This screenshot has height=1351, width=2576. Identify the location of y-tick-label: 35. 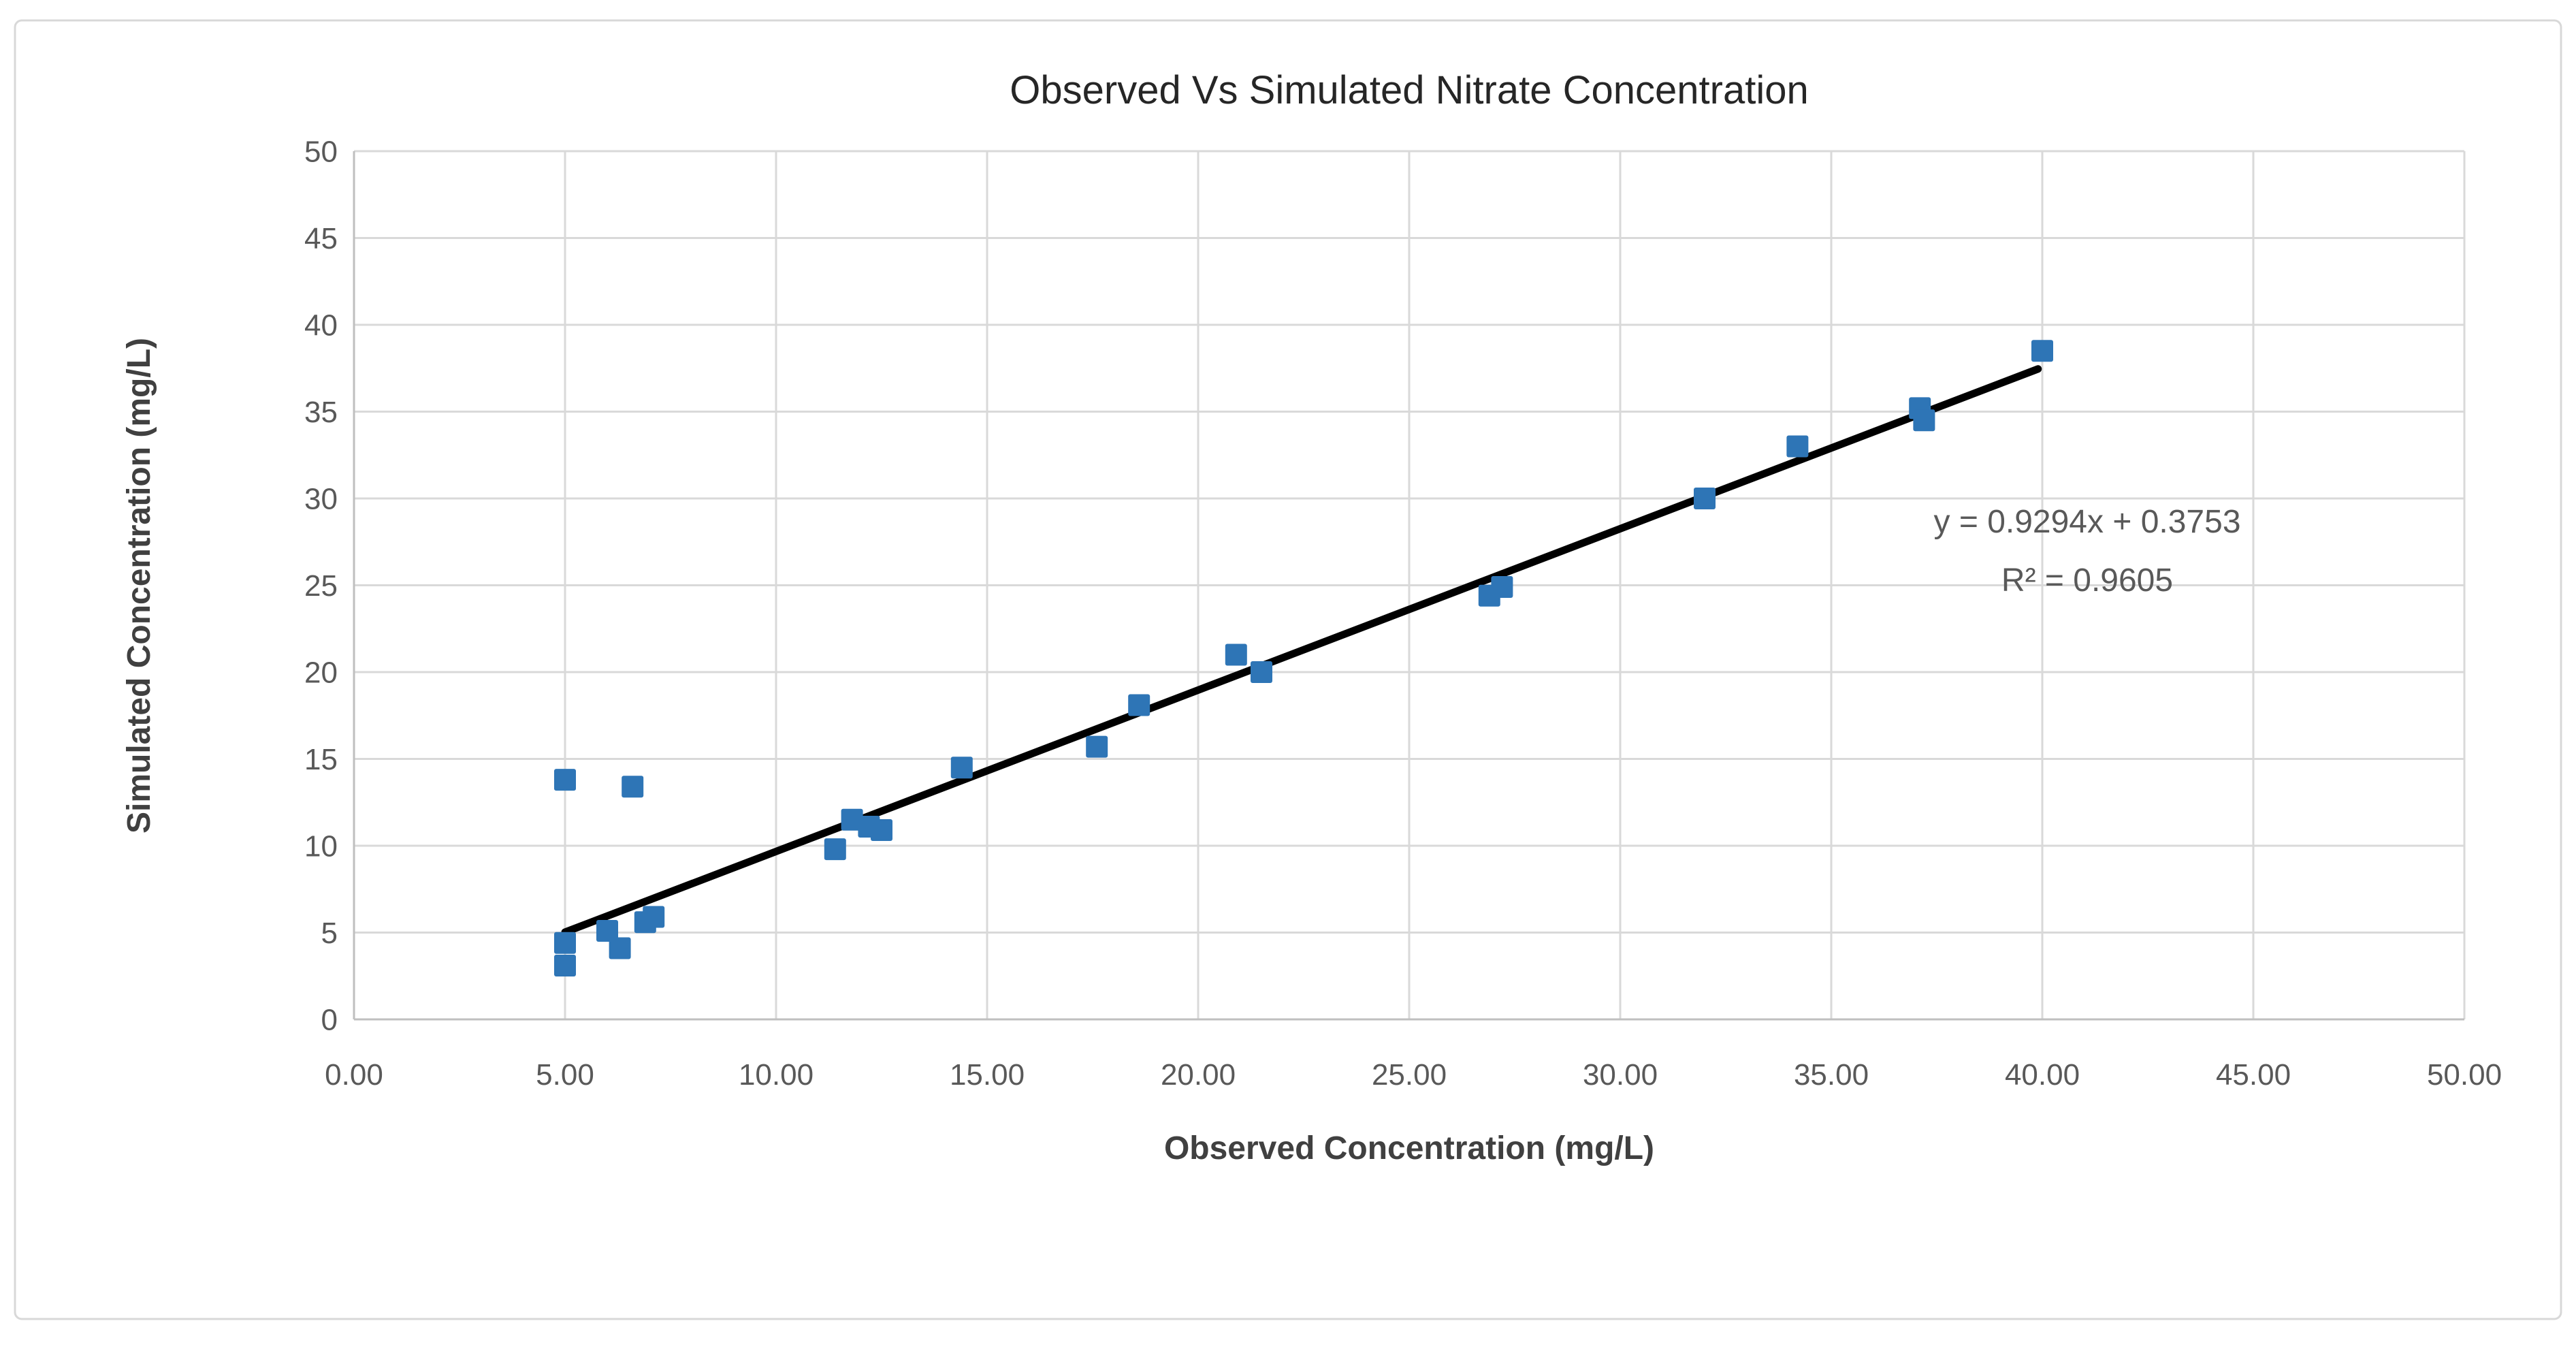
(321, 412).